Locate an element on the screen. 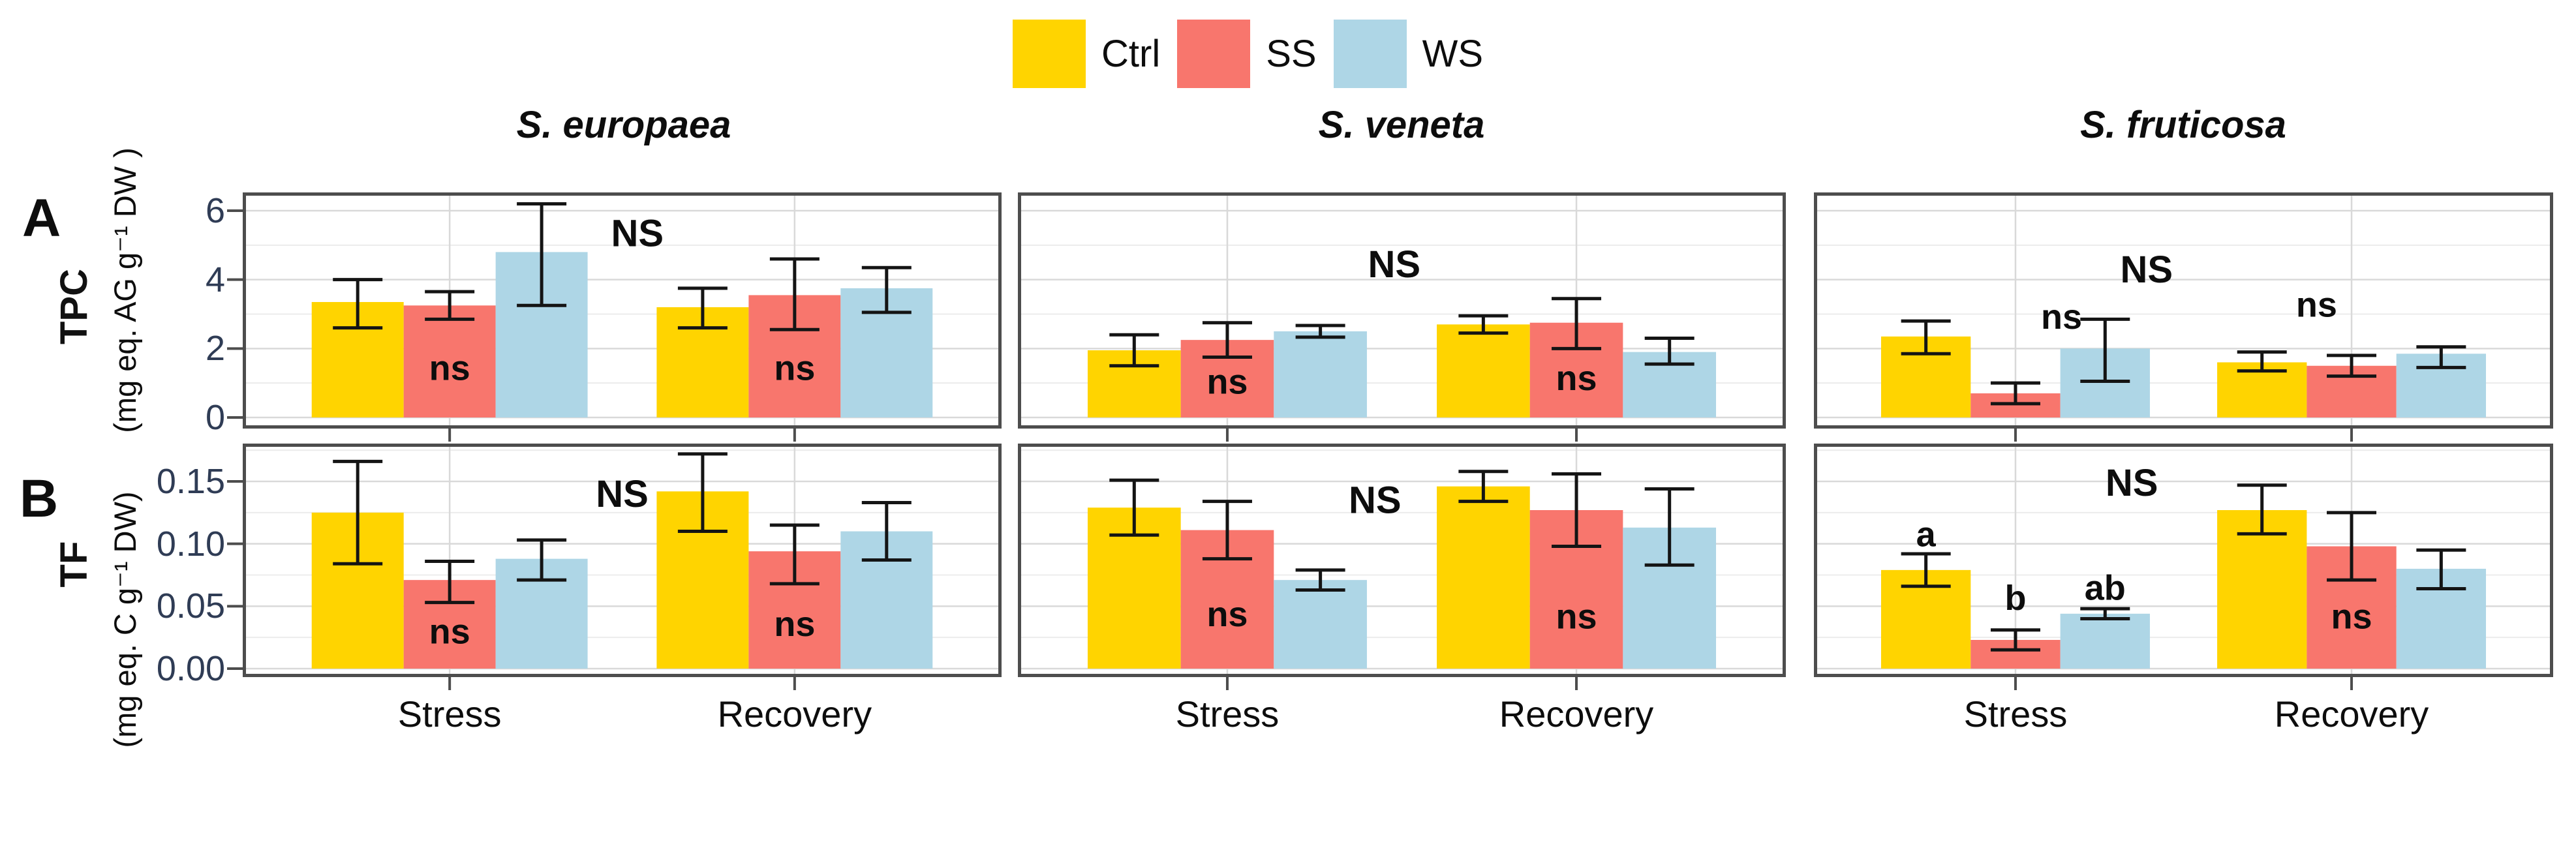 This screenshot has height=848, width=2576. y-tick-label: 0.15 is located at coordinates (190, 481).